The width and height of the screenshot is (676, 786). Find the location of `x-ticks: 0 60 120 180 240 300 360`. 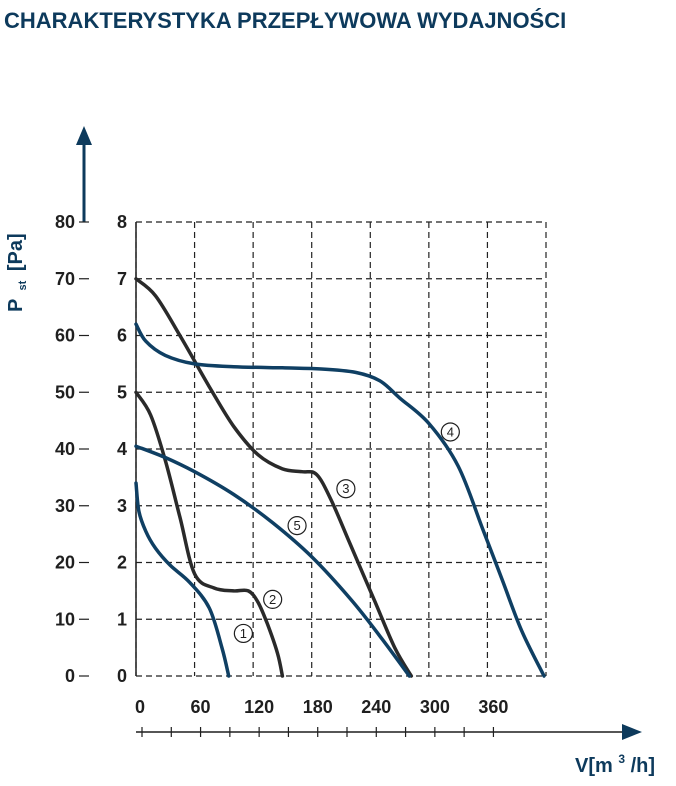

x-ticks: 0 60 120 180 240 300 360 is located at coordinates (321, 707).